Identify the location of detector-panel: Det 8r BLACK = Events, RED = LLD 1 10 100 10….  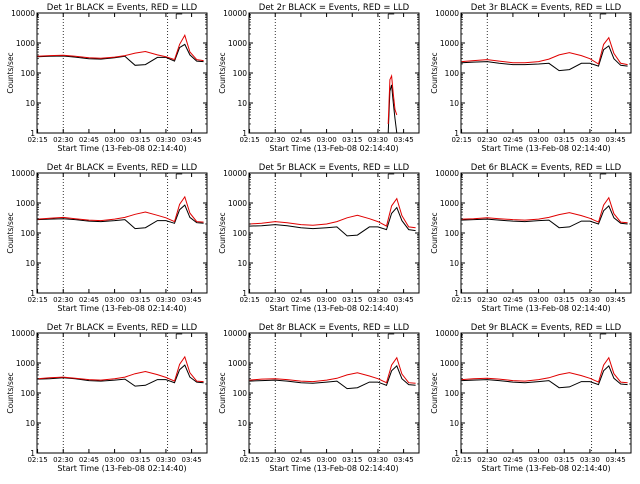
(319, 398).